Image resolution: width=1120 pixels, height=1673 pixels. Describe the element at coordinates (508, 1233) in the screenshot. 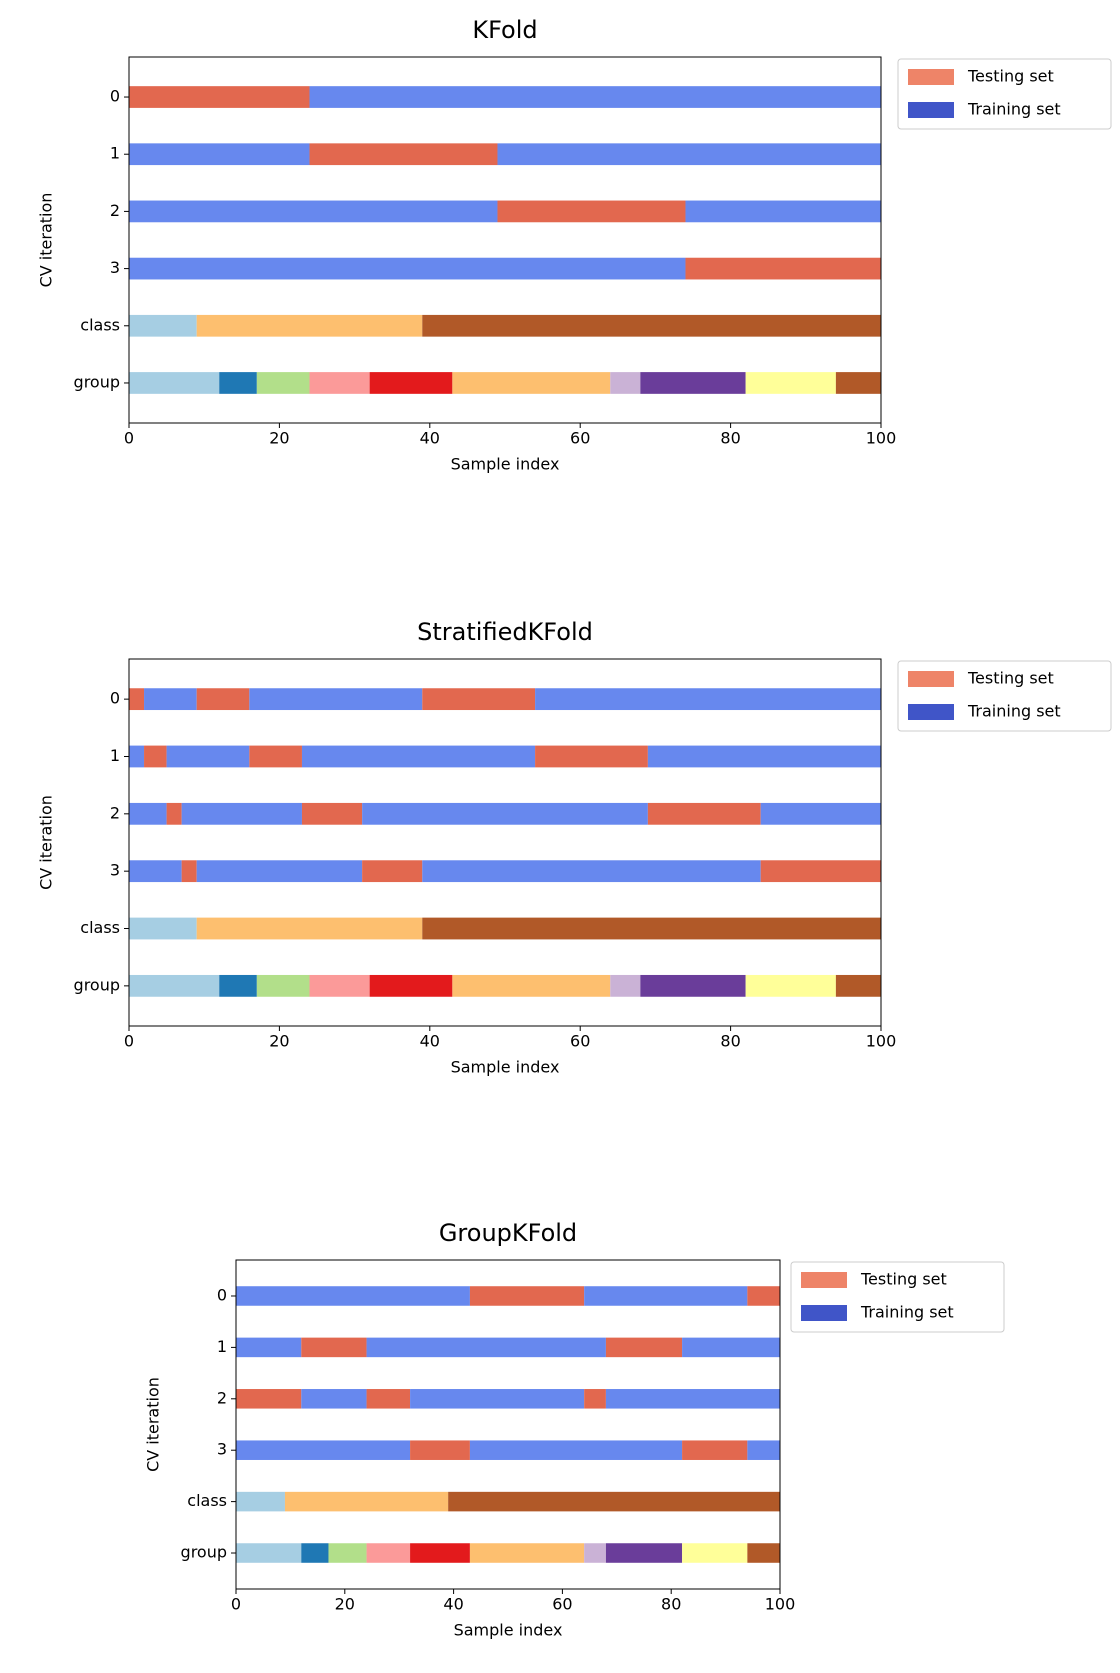

I see `subplot-title: GroupKFold` at that location.